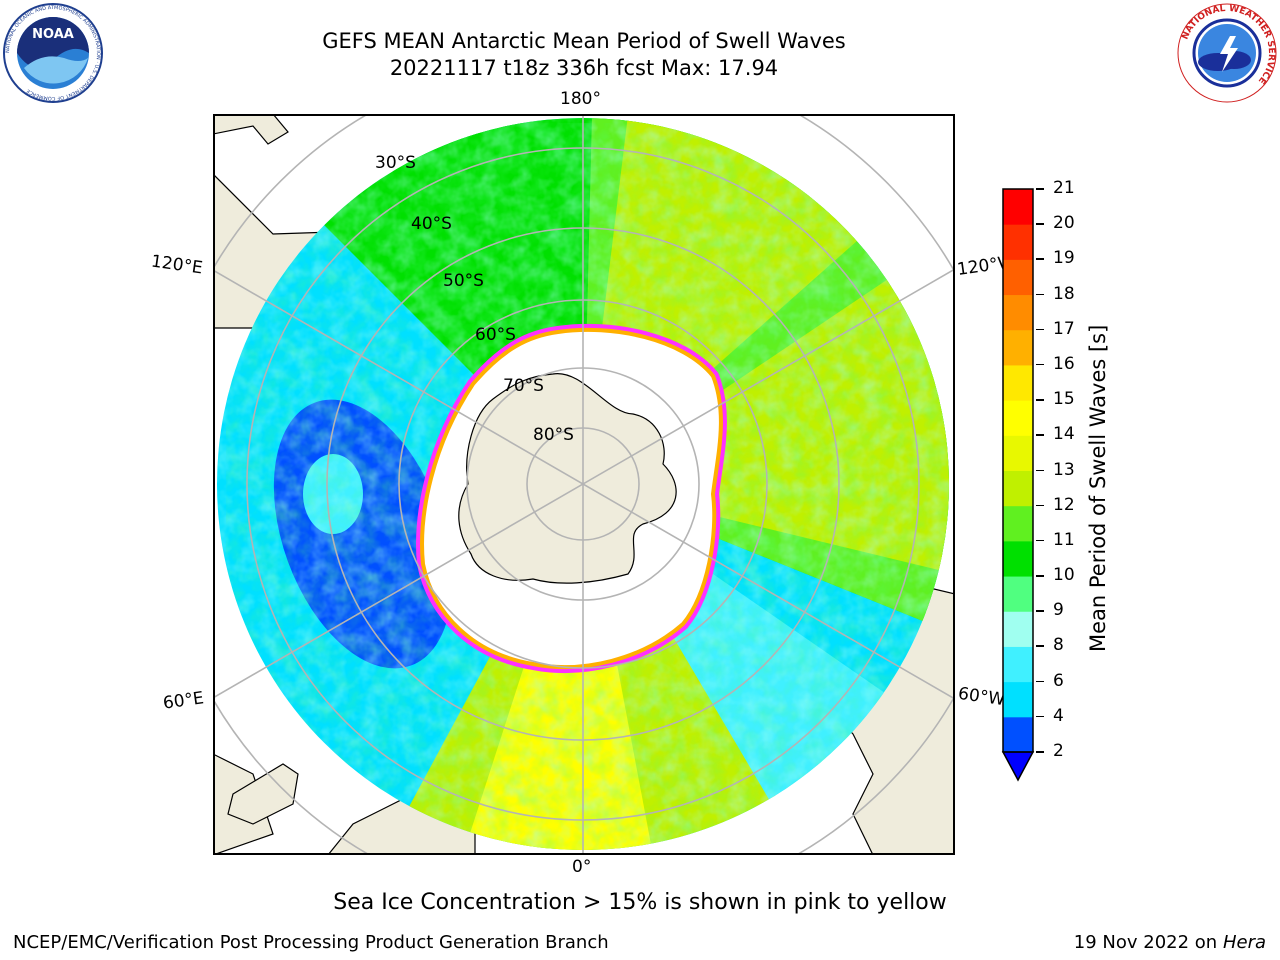 This screenshot has width=1280, height=960. I want to click on colorbar-tick-label: 11, so click(1064, 539).